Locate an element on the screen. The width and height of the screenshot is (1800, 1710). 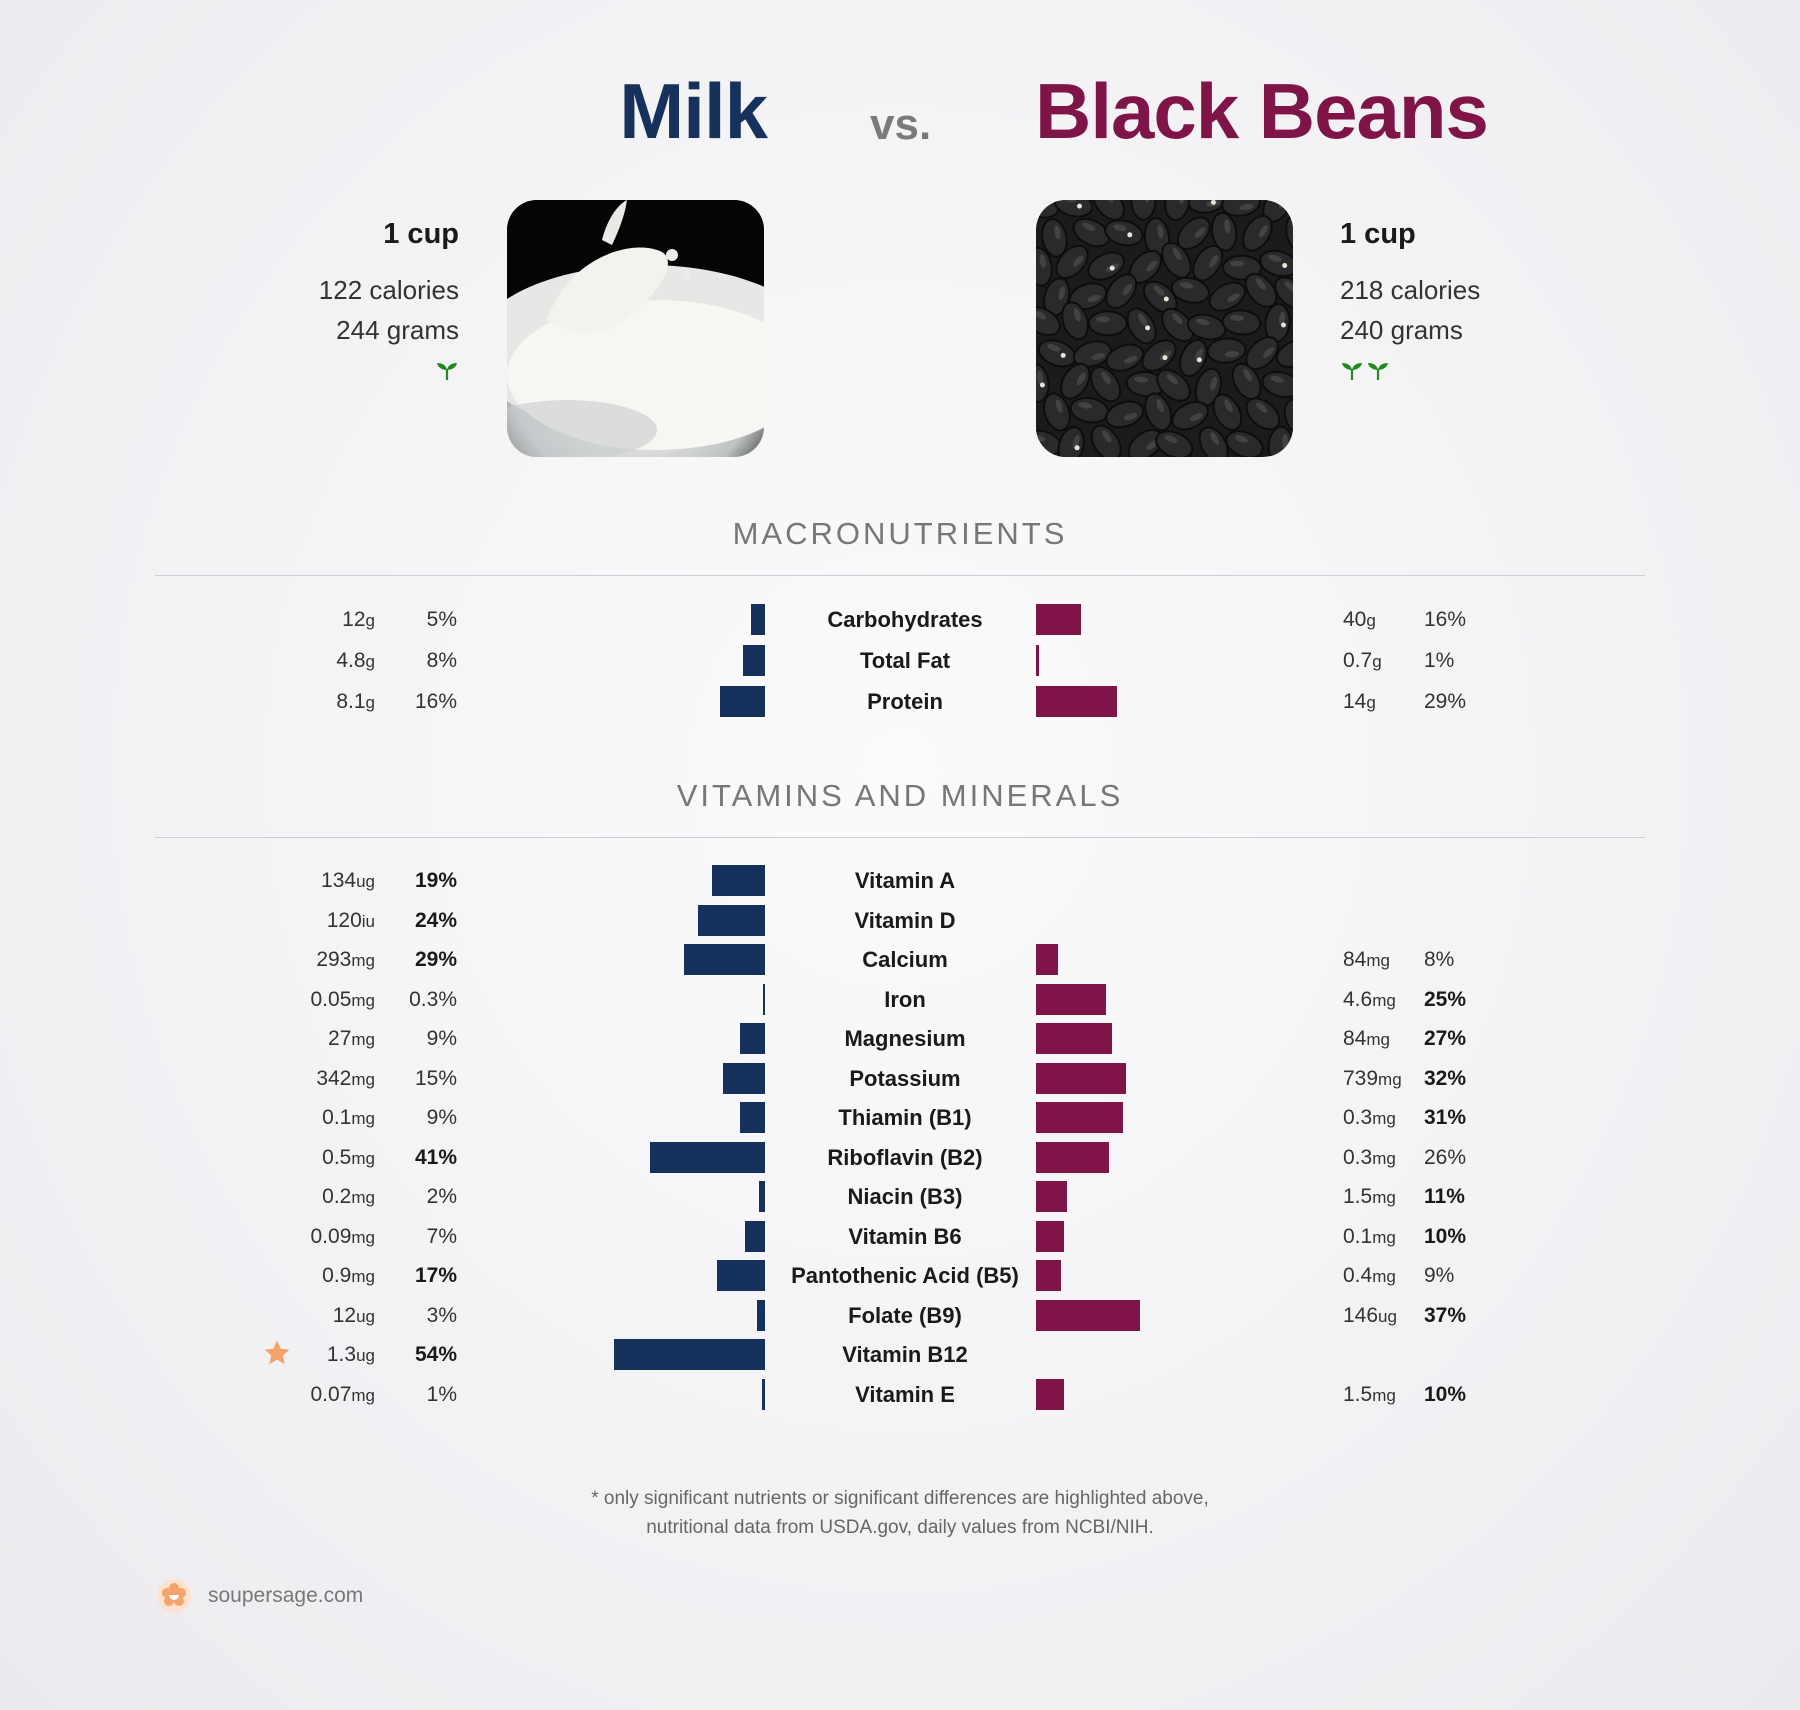
left-amount-value: 1.3 is located at coordinates (341, 1354).